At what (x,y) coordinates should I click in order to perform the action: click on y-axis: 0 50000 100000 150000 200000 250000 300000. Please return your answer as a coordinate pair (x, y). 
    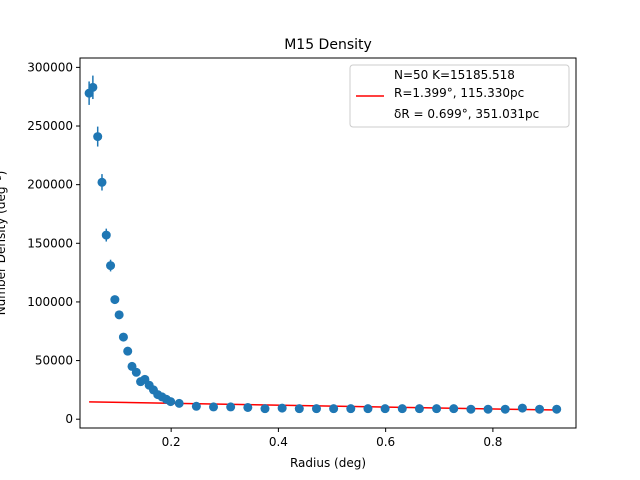
    Looking at the image, I should click on (53, 243).